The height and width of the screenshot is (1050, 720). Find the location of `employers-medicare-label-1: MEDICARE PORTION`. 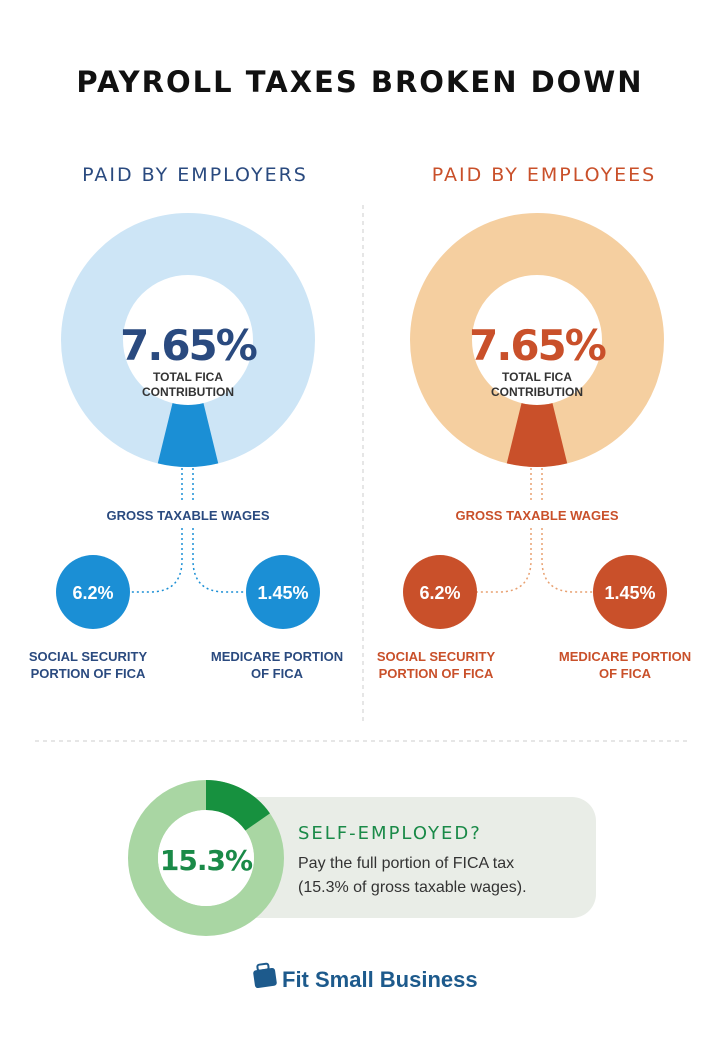

employers-medicare-label-1: MEDICARE PORTION is located at coordinates (277, 656).